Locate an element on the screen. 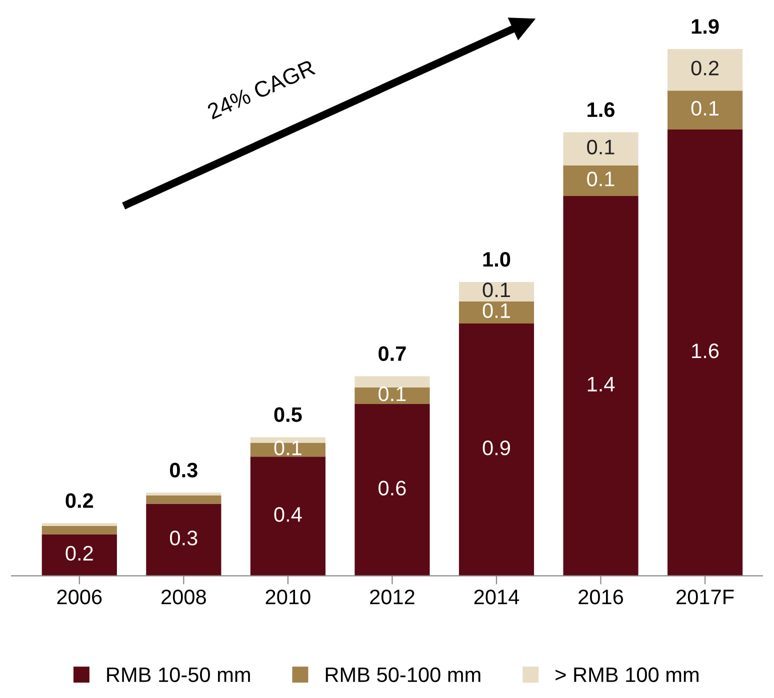 The width and height of the screenshot is (774, 698). data-label: 1.6 is located at coordinates (705, 350).